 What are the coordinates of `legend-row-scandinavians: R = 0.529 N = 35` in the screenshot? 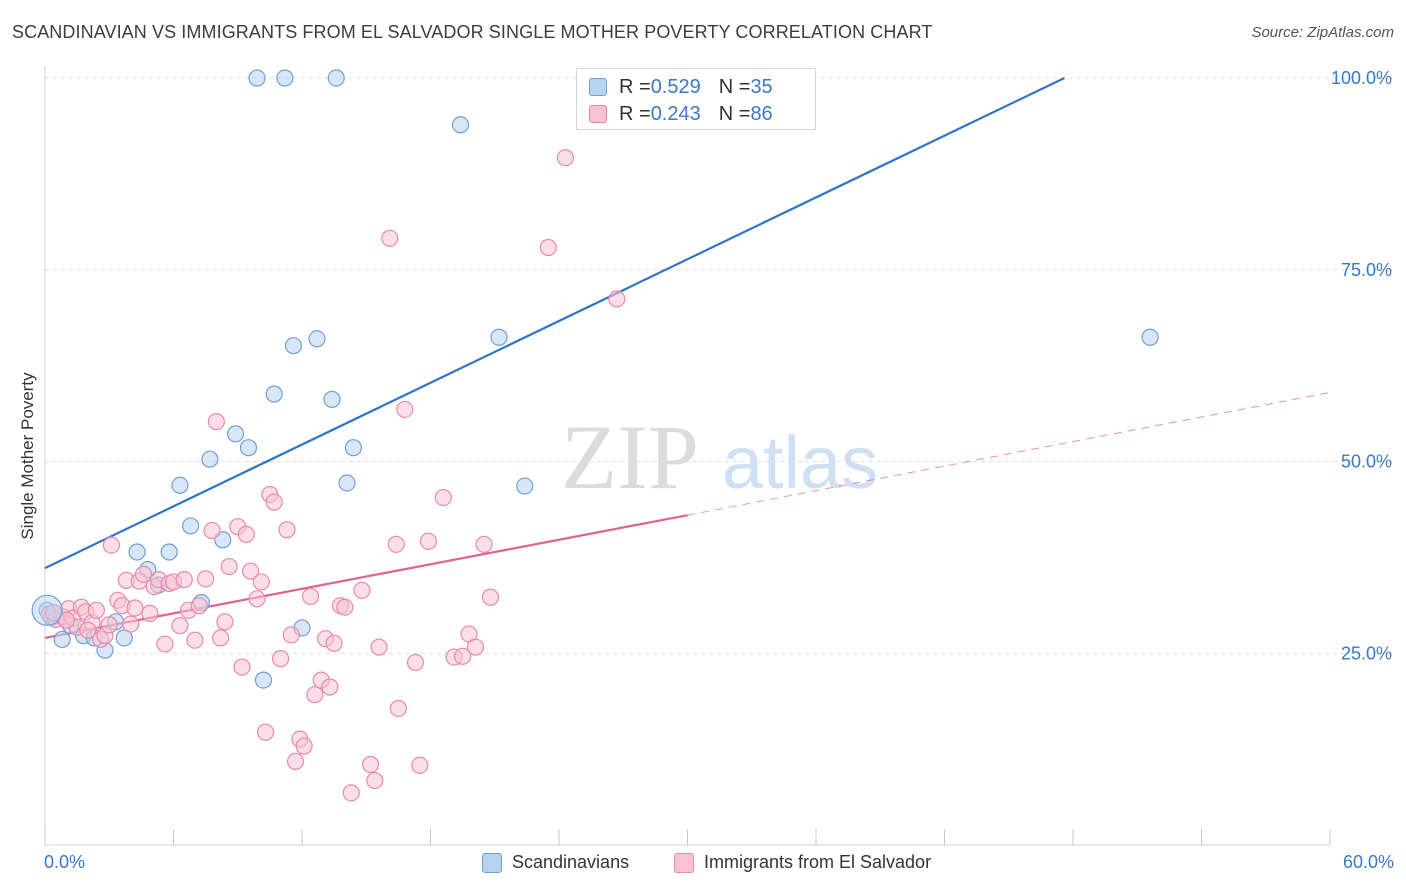 It's located at (681, 87).